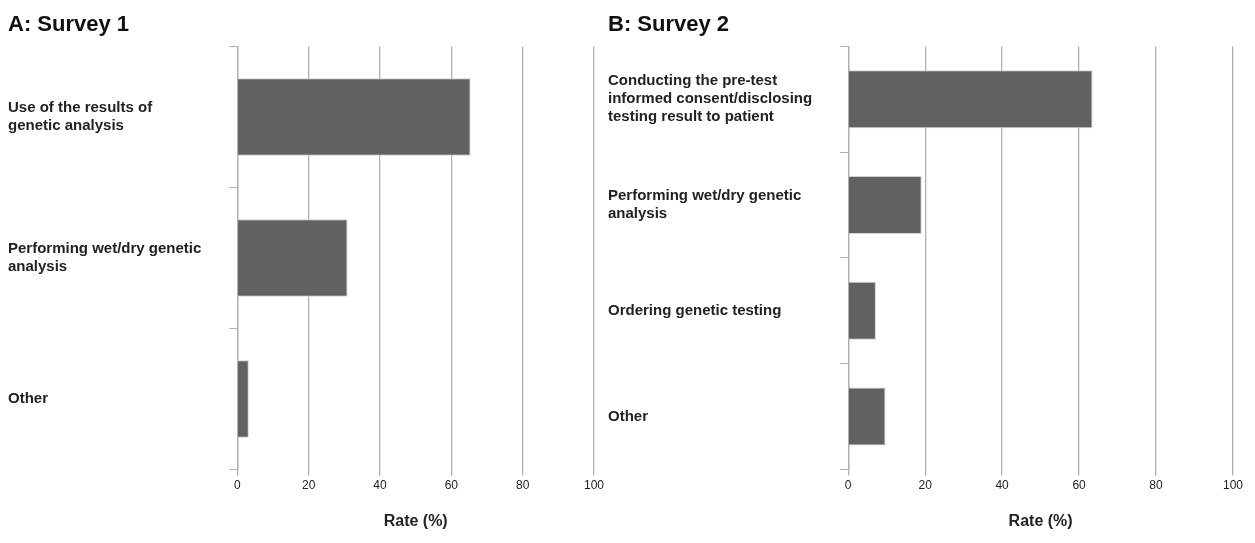  What do you see at coordinates (69, 24) in the screenshot?
I see `chart-title: A: Survey 1` at bounding box center [69, 24].